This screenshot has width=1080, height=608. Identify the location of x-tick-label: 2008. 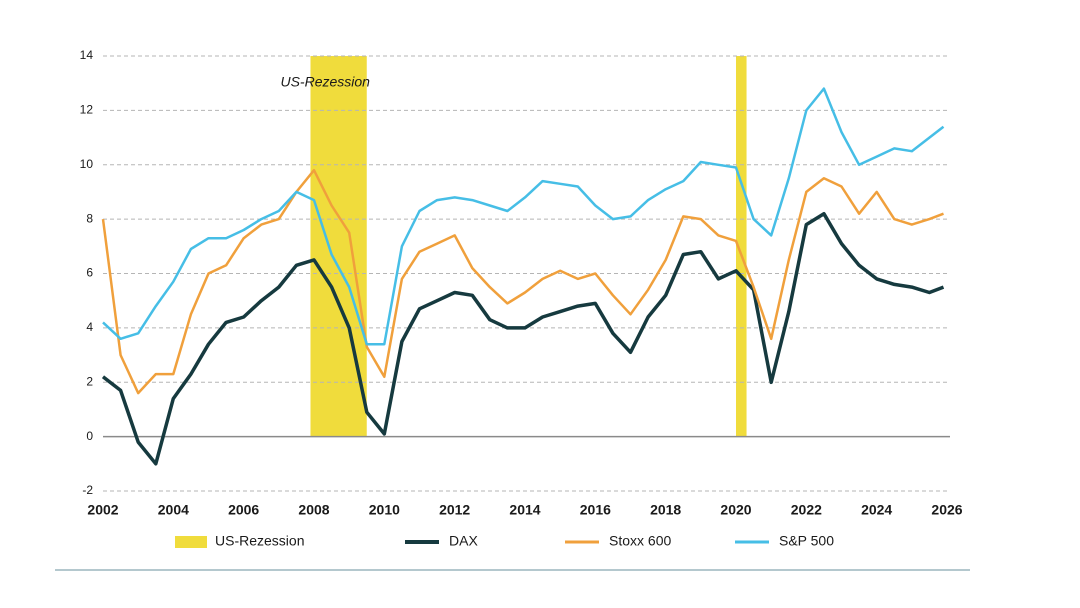
(313, 510).